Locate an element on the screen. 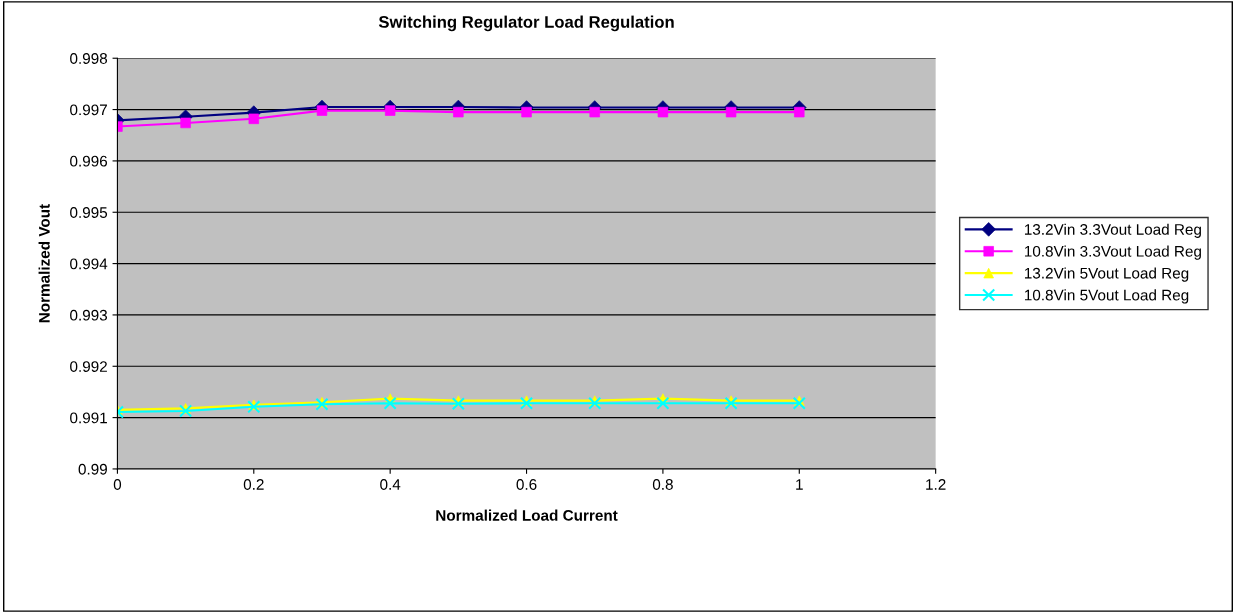  y-tick-label: 0.994 is located at coordinates (89, 264).